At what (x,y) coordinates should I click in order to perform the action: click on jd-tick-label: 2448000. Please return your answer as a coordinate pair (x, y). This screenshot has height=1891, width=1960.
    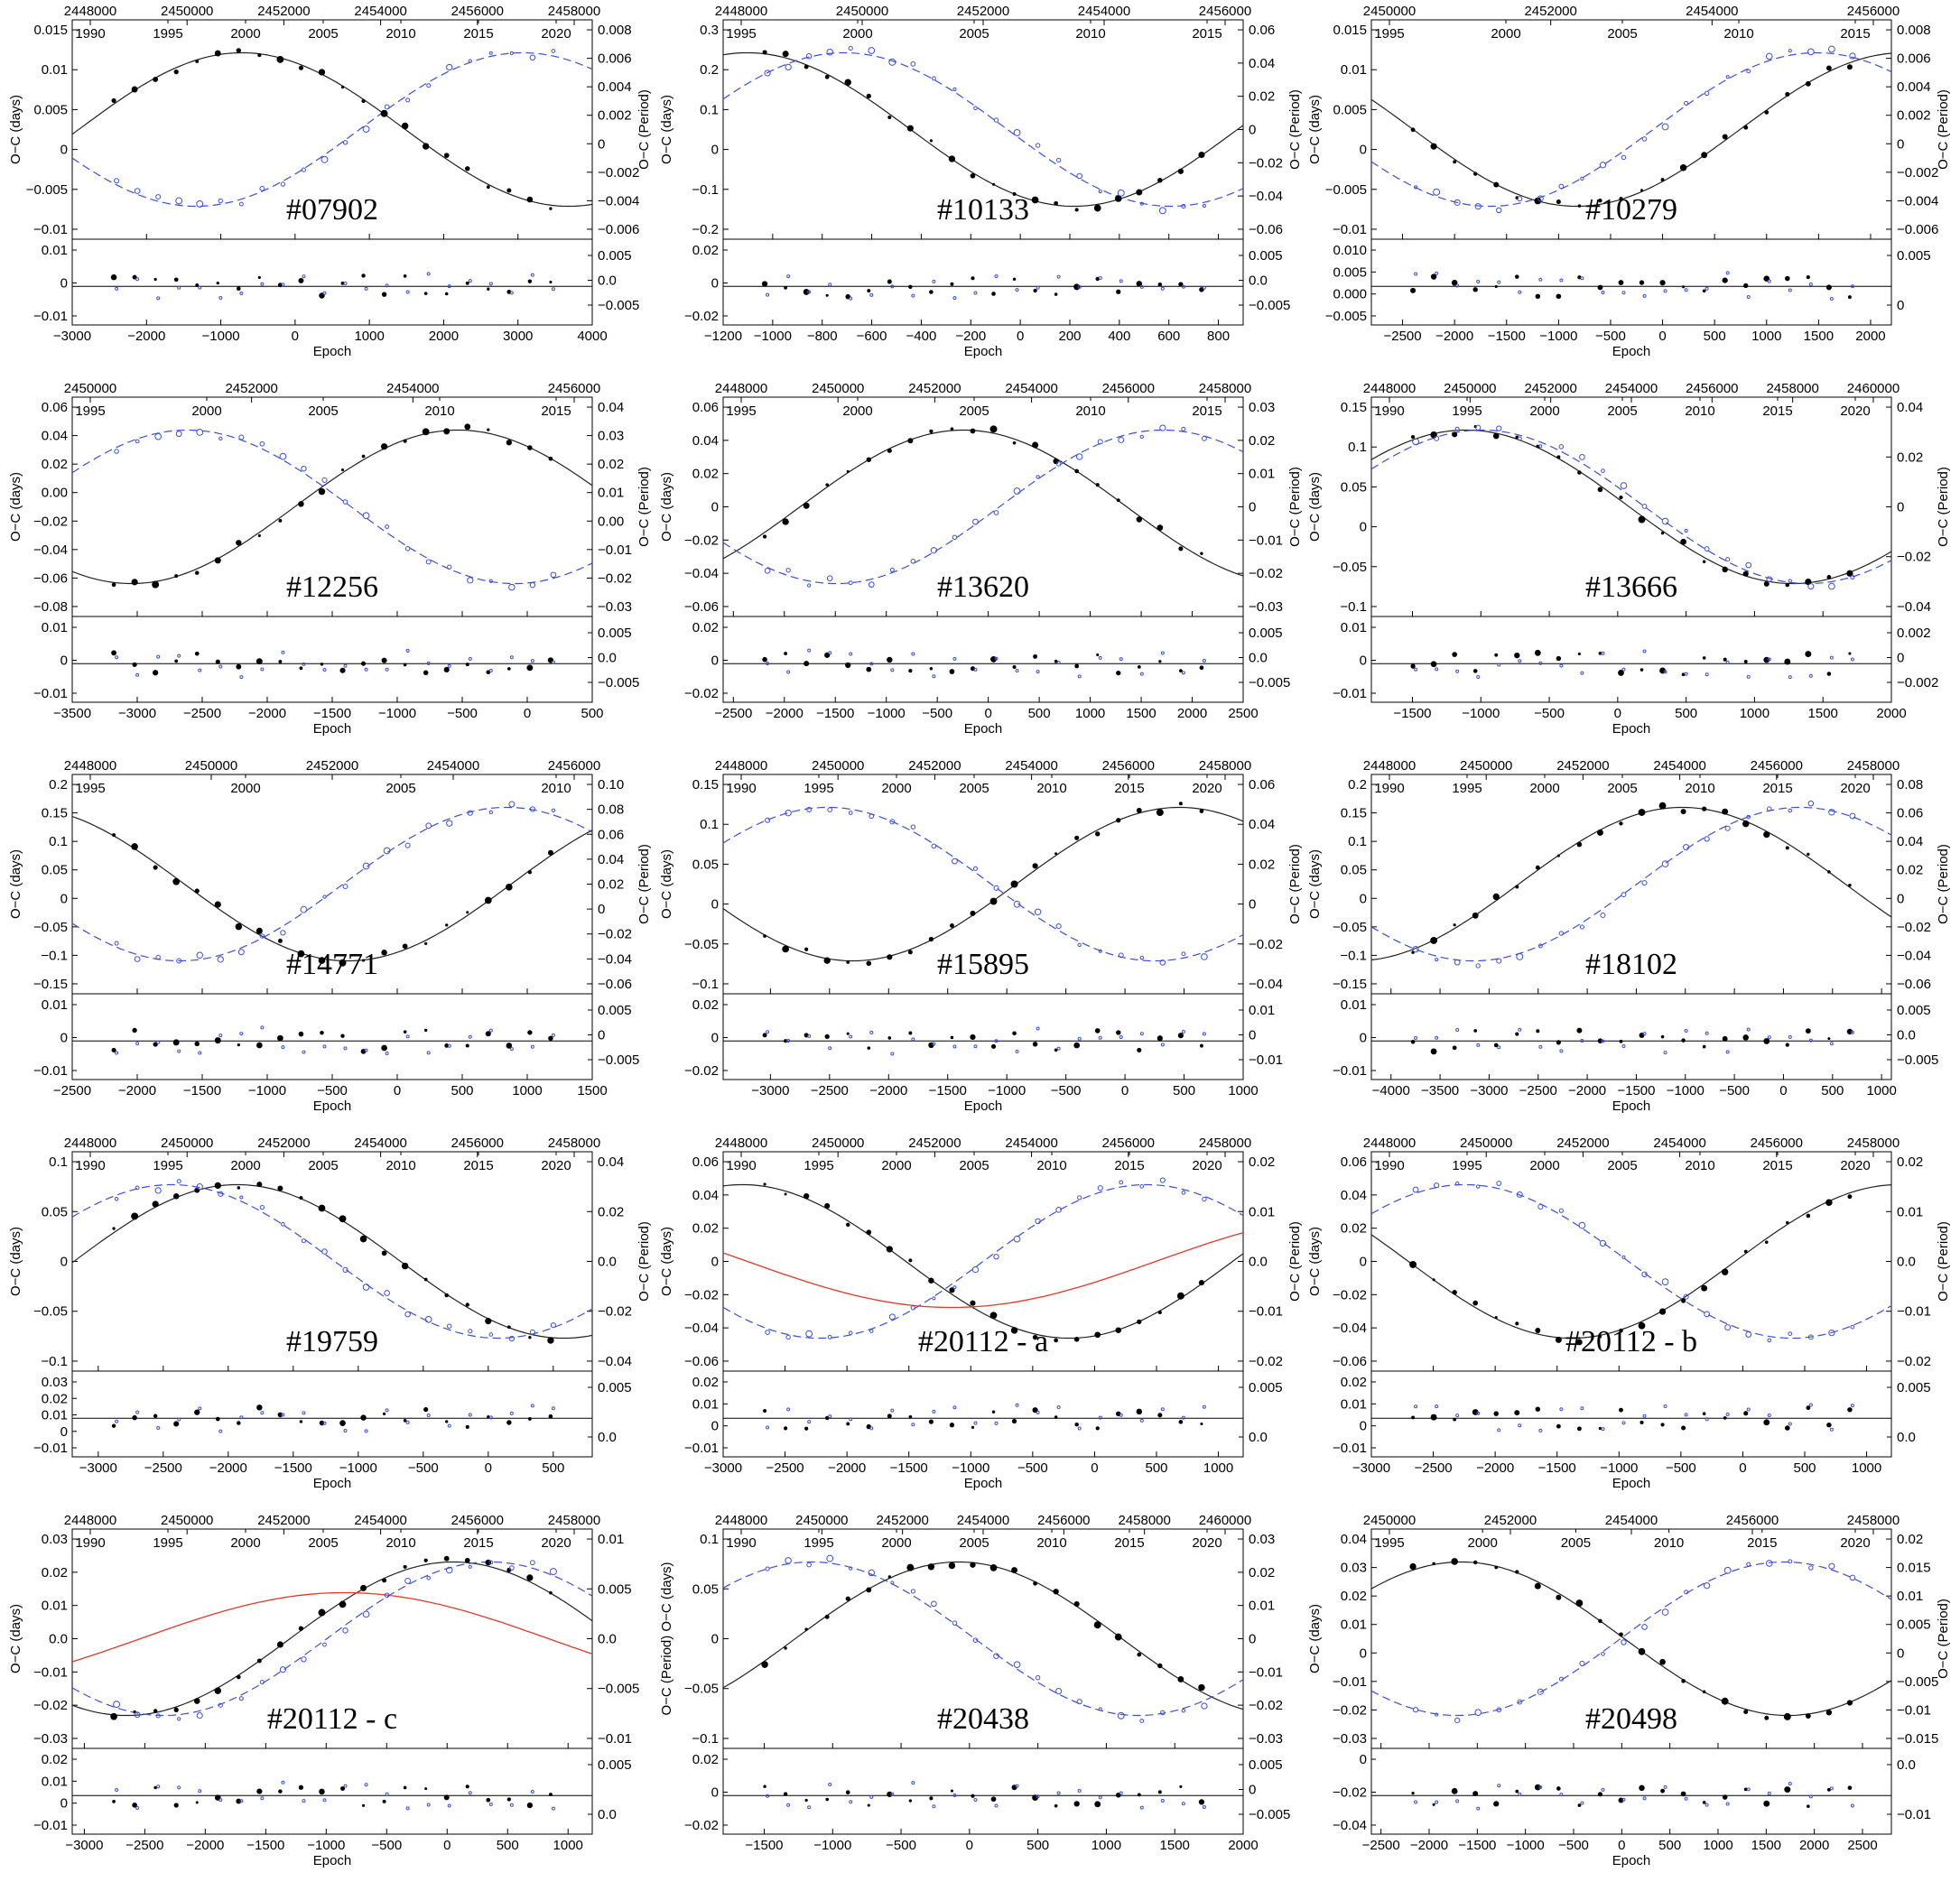
    Looking at the image, I should click on (90, 766).